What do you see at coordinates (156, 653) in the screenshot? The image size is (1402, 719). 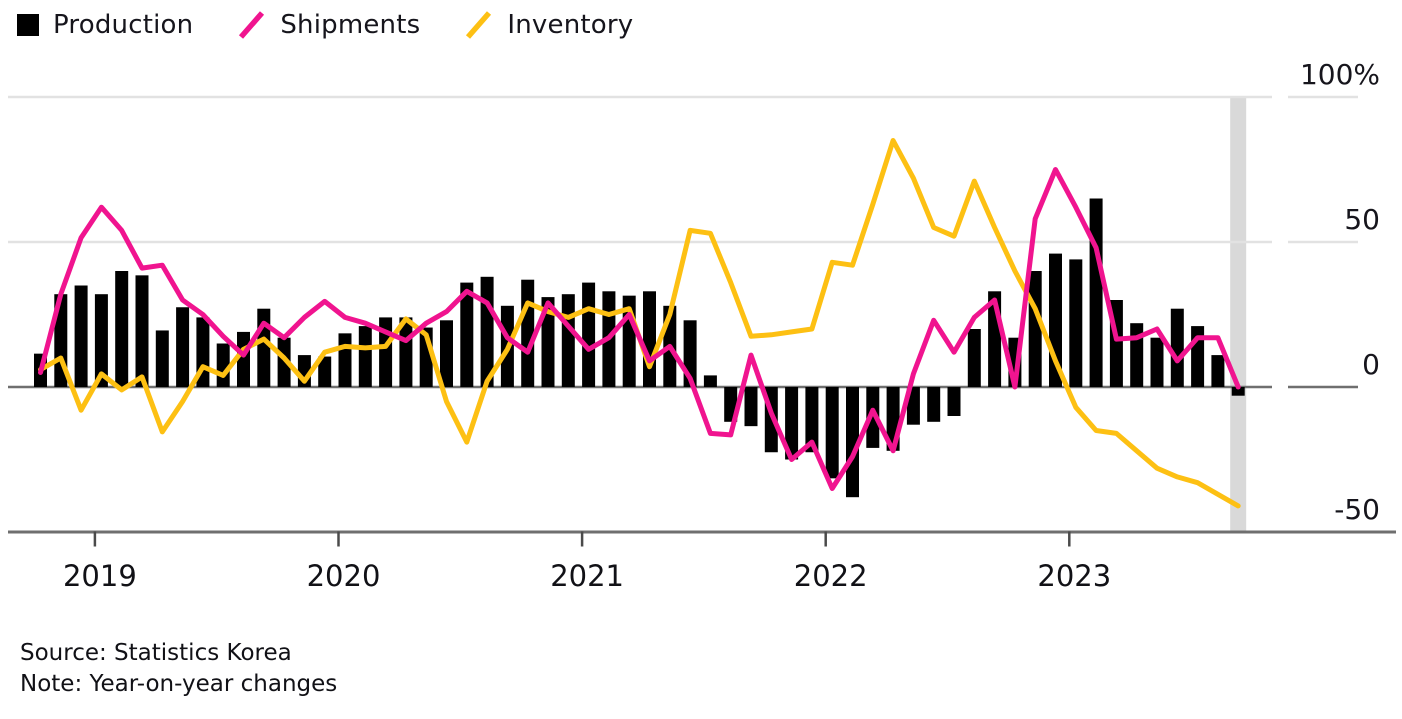 I see `source-text: Source: Statistics Korea` at bounding box center [156, 653].